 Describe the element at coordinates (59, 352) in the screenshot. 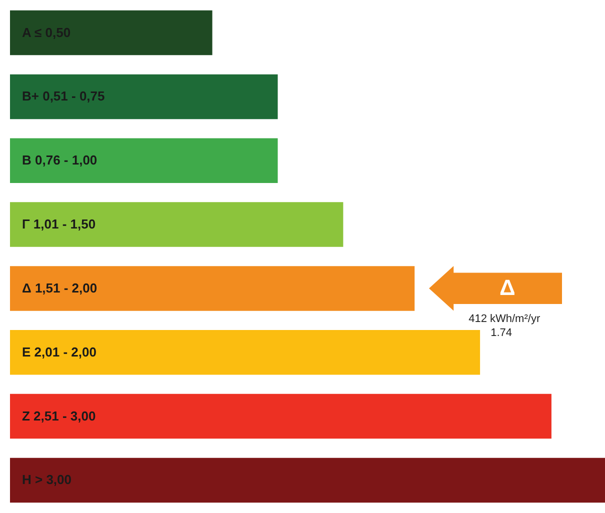

I see `y-tick-label: E 2,01 - 2,00` at that location.